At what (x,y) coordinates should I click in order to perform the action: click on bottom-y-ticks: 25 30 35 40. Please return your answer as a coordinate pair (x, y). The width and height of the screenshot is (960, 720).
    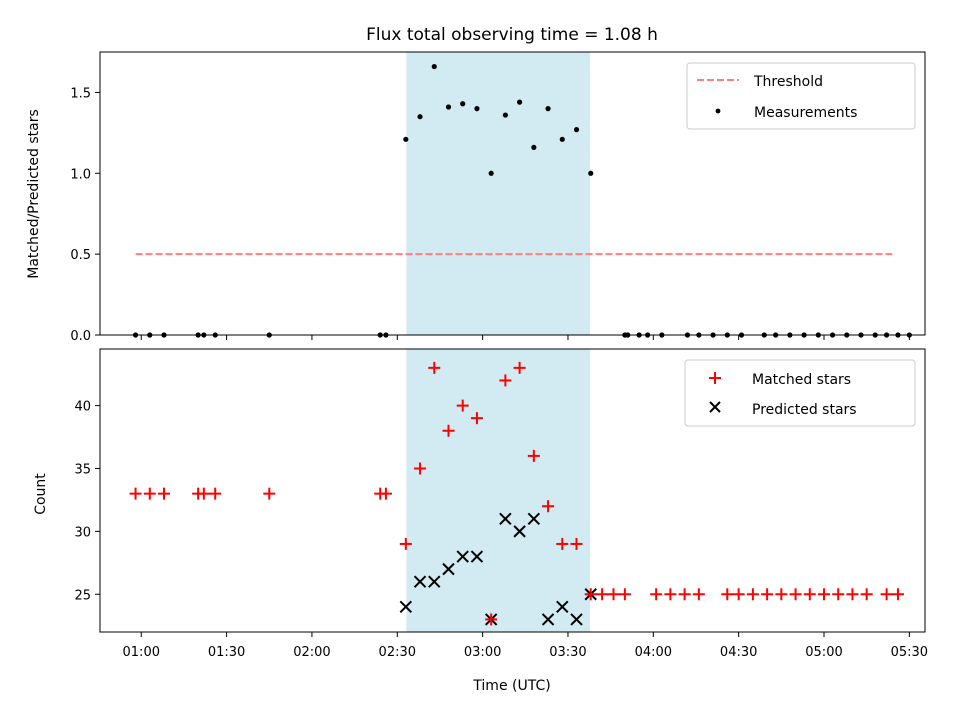
    Looking at the image, I should click on (87, 501).